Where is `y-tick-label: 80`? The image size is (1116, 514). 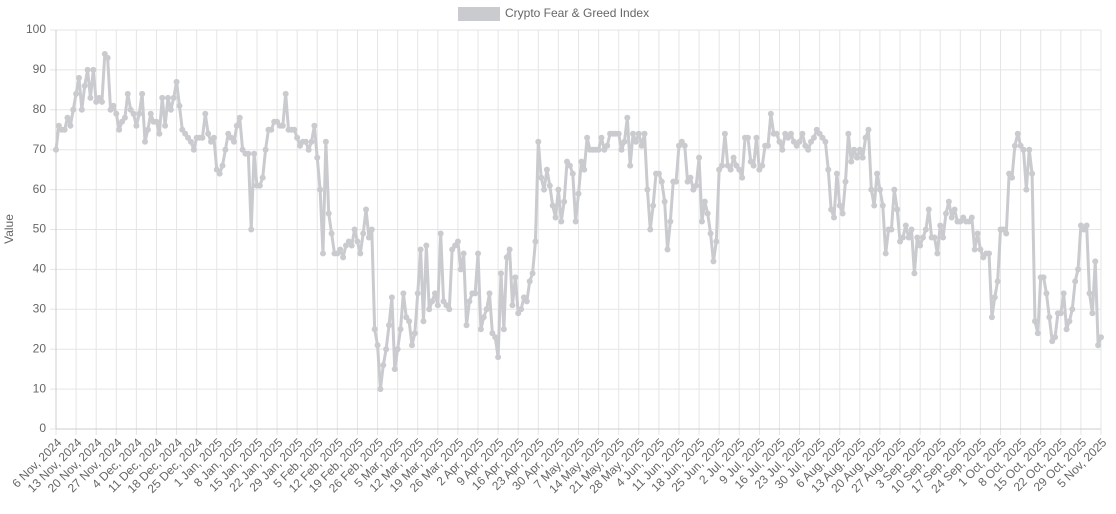 y-tick-label: 80 is located at coordinates (40, 109).